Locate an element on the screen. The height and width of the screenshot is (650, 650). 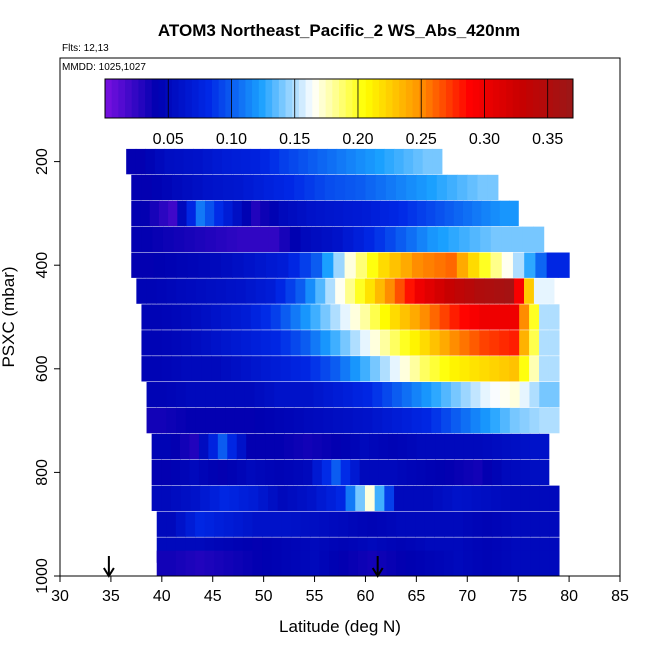
y-tick-label: 400 is located at coordinates (42, 265).